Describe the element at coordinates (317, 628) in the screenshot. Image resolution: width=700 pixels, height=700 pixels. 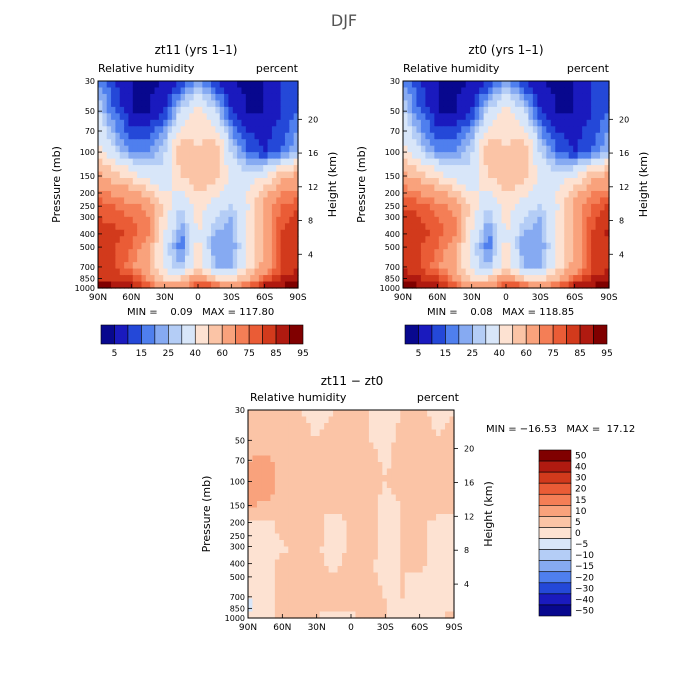
I see `x-tick-label: 30N` at that location.